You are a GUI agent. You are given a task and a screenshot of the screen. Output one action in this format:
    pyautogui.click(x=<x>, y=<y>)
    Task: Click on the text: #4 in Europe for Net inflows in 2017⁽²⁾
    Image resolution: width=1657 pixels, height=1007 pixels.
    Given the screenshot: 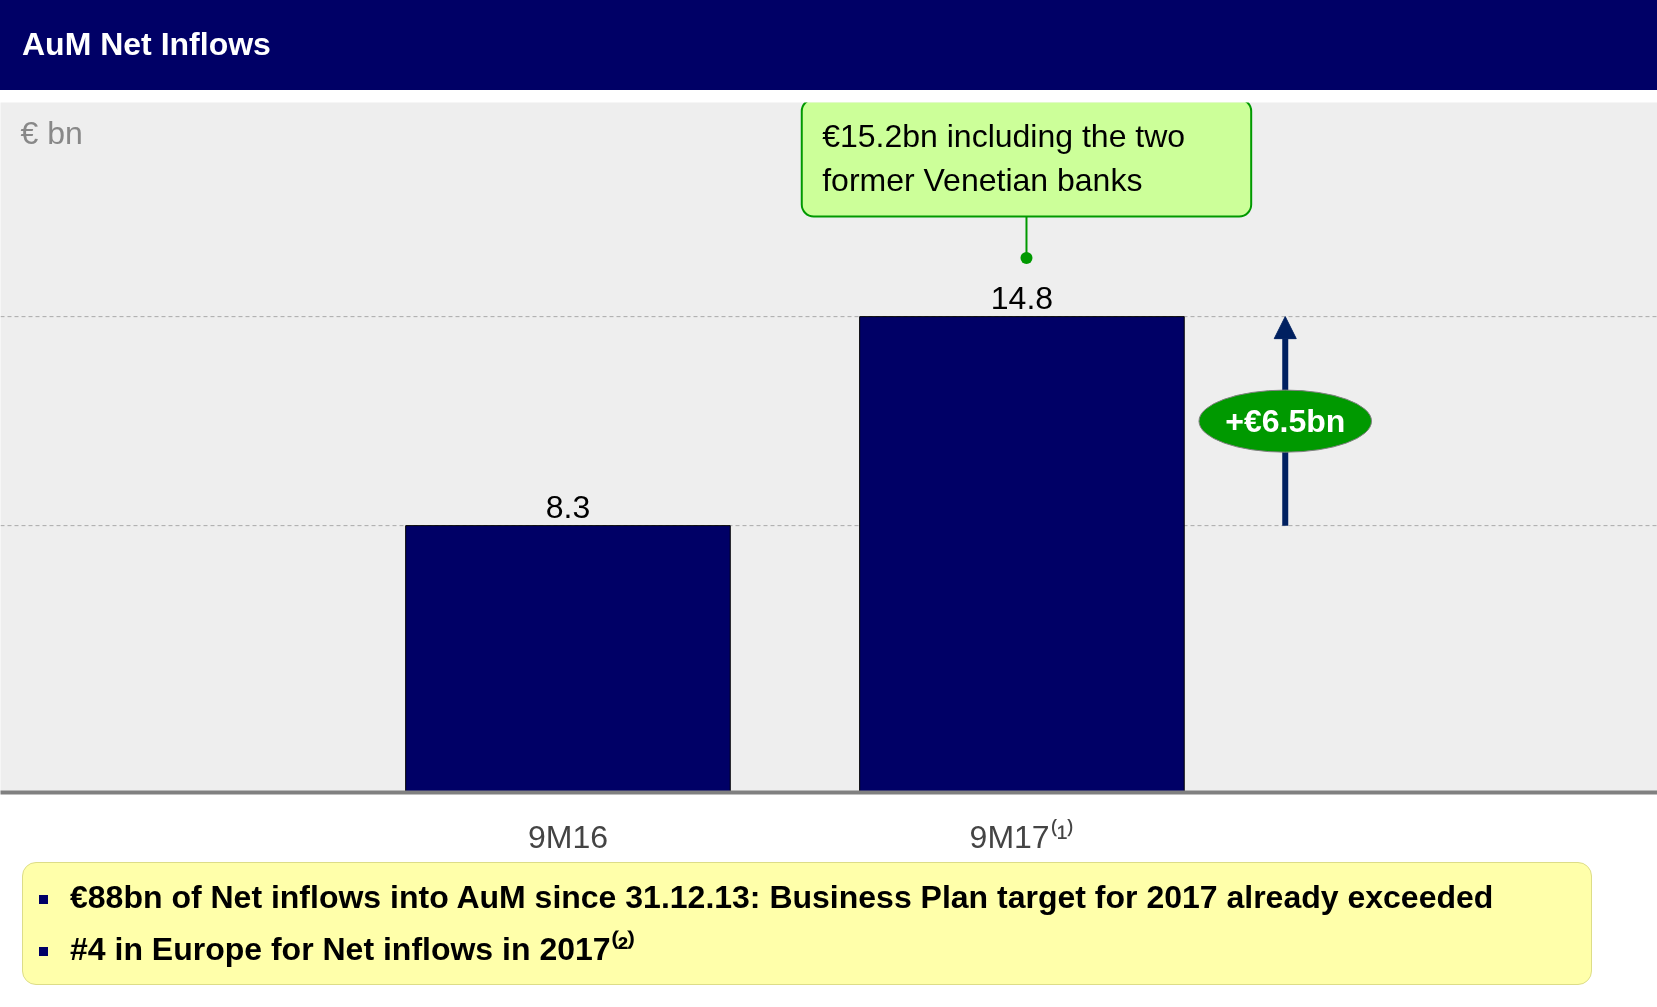 What is the action you would take?
    pyautogui.click(x=353, y=949)
    